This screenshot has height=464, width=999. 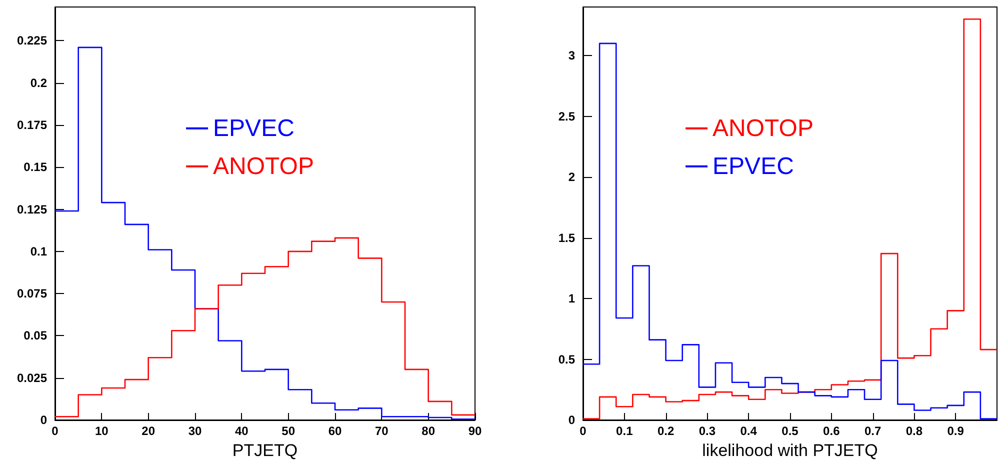 What do you see at coordinates (749, 431) in the screenshot?
I see `x-tick-label: 0.4` at bounding box center [749, 431].